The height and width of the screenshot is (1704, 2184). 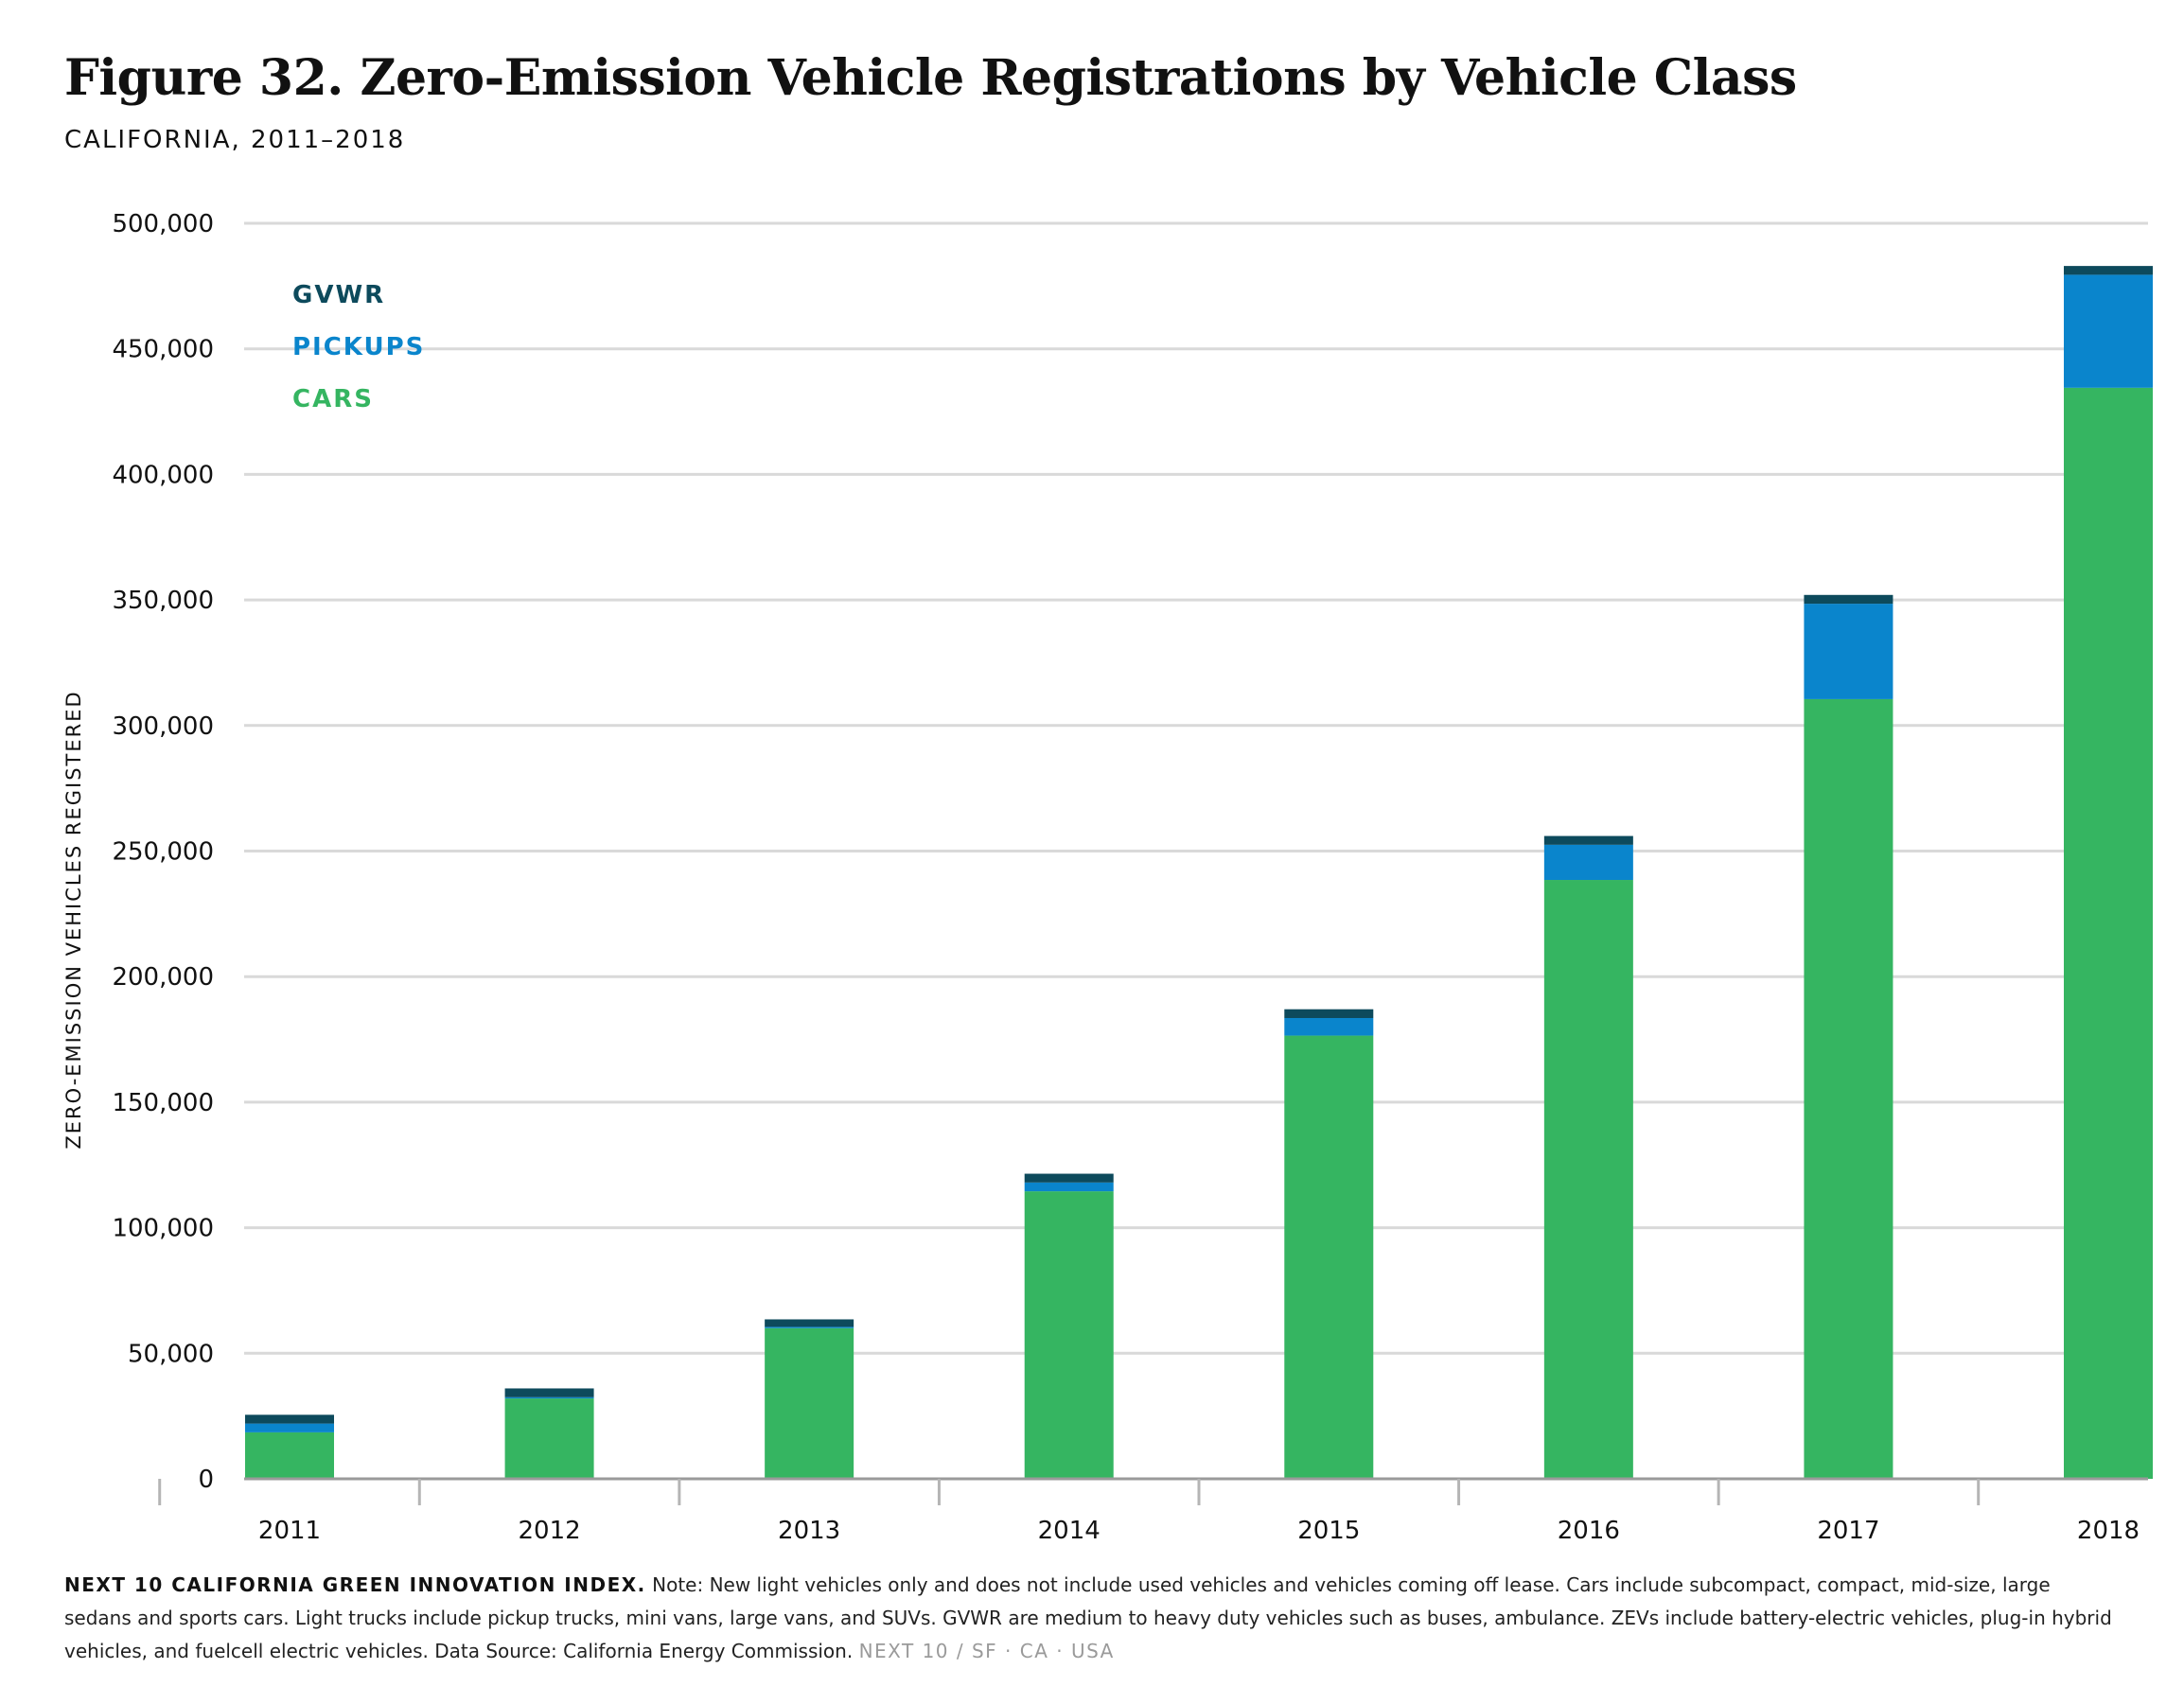 I want to click on bar-segment-gvwr-2017, so click(x=1848, y=600).